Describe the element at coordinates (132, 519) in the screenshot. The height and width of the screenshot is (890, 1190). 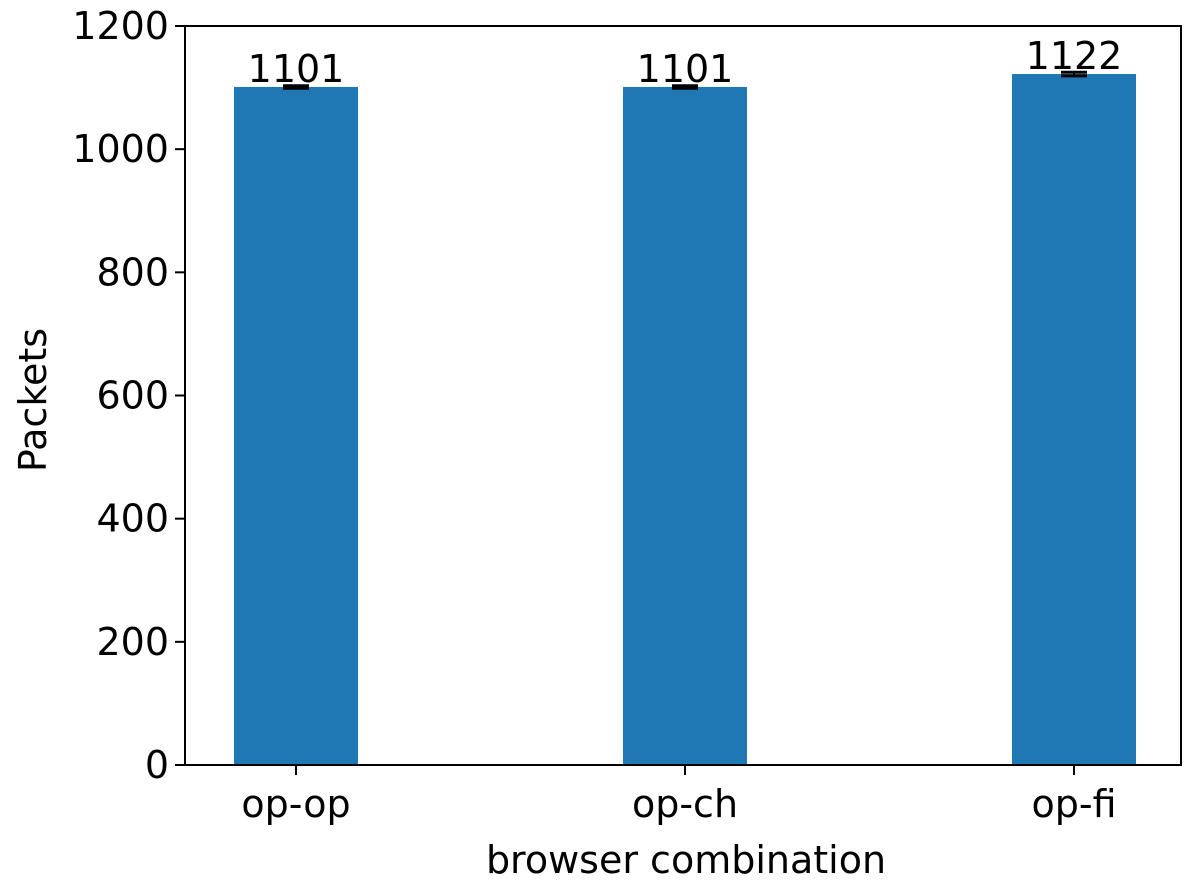
I see `y-tick-label: 400` at that location.